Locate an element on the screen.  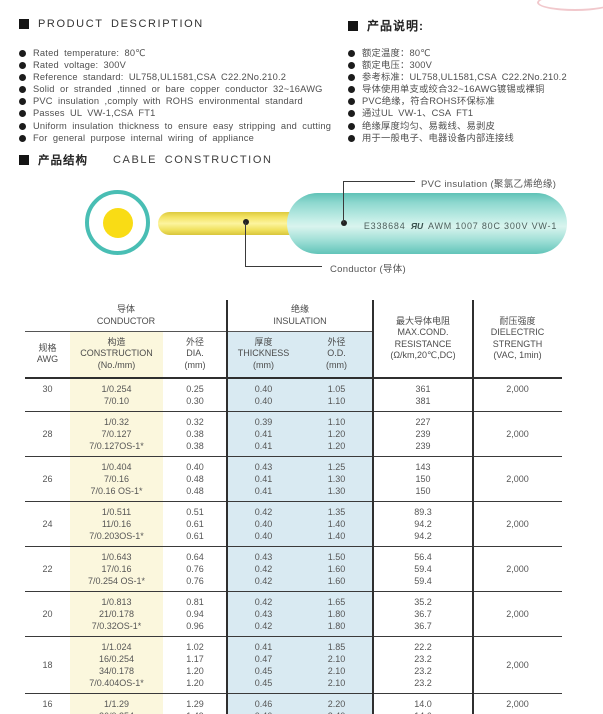
leader-dot is located at coordinates (344, 223).